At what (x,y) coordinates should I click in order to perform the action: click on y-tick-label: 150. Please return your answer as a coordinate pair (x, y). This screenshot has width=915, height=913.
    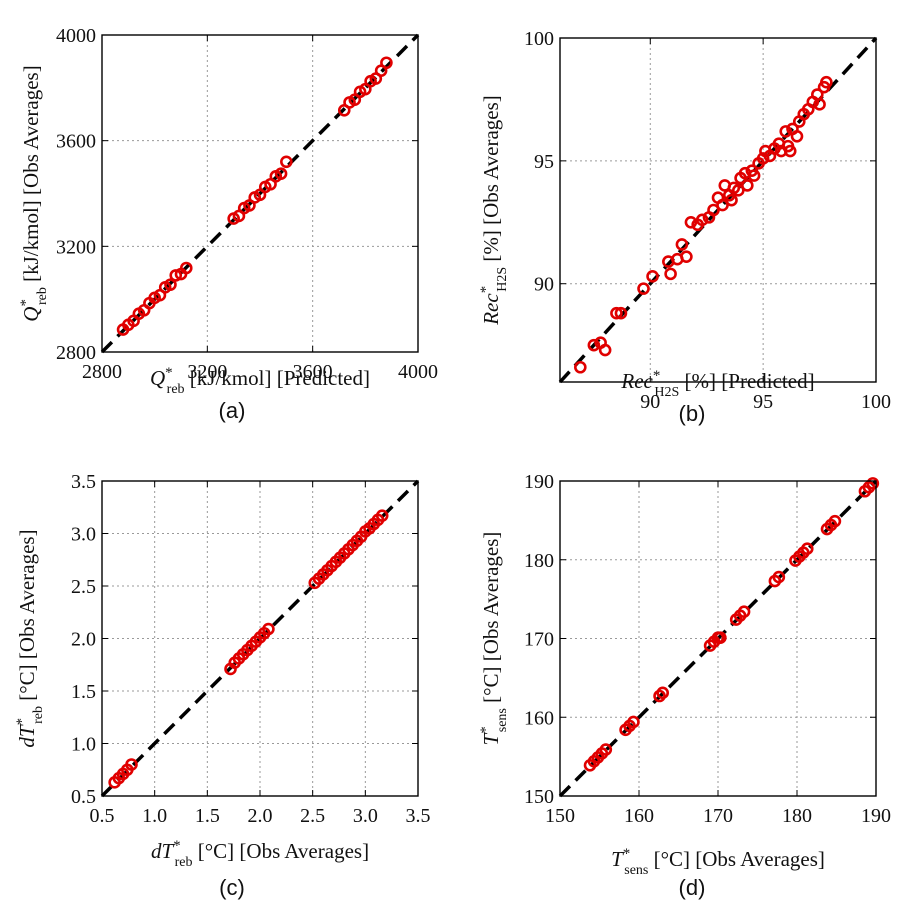
    Looking at the image, I should click on (539, 797).